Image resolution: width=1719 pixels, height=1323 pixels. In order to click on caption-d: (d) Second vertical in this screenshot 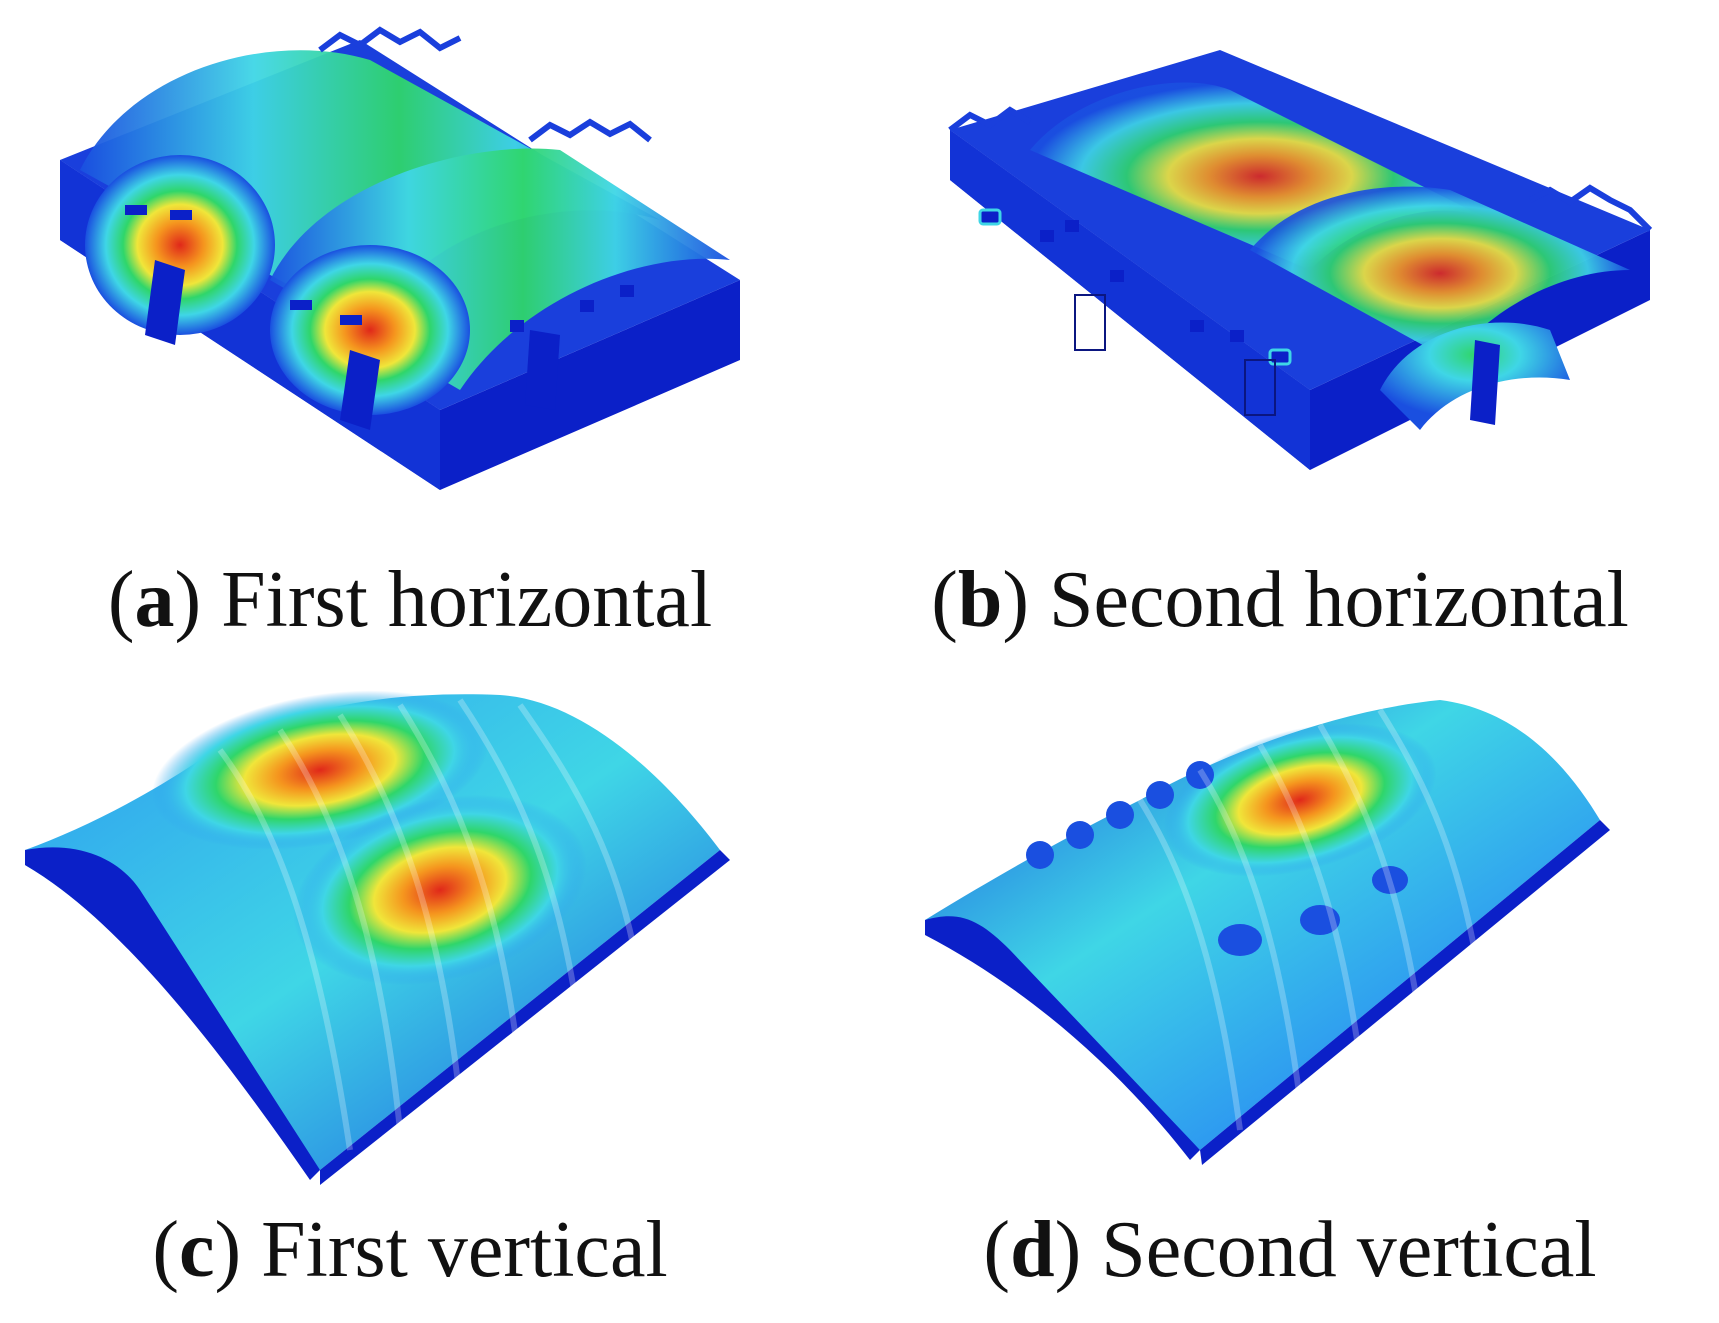, I will do `click(1290, 1250)`.